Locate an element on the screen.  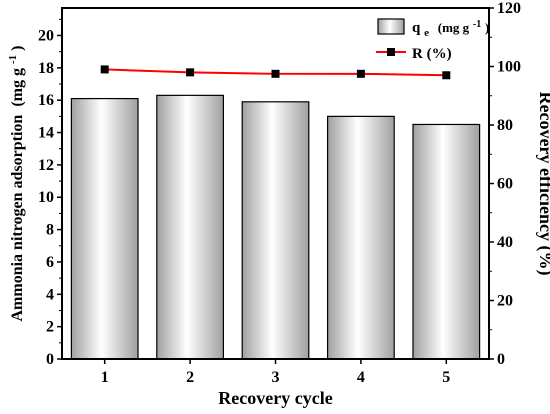
y-right-axis-title: Recovery efficiency (%) is located at coordinates (542, 184).